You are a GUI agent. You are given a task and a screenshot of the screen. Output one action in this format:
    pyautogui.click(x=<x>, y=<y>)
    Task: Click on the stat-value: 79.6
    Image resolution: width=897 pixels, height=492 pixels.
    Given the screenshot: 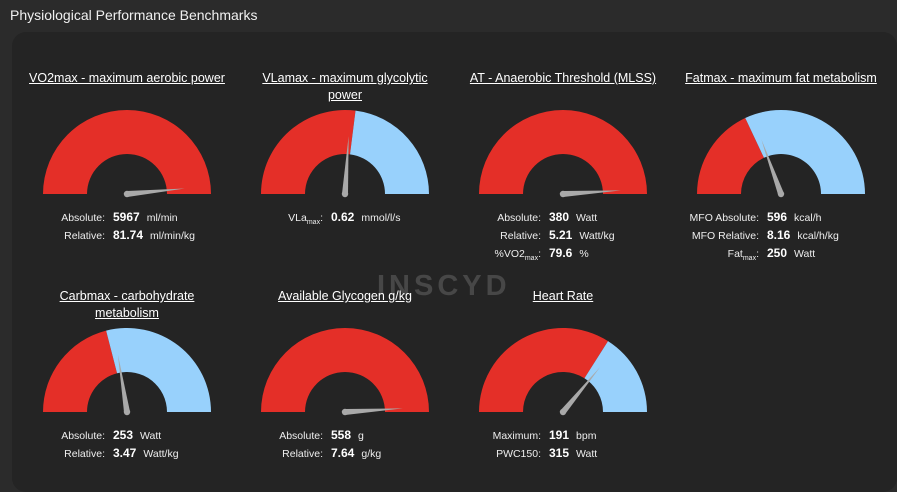 What is the action you would take?
    pyautogui.click(x=561, y=253)
    